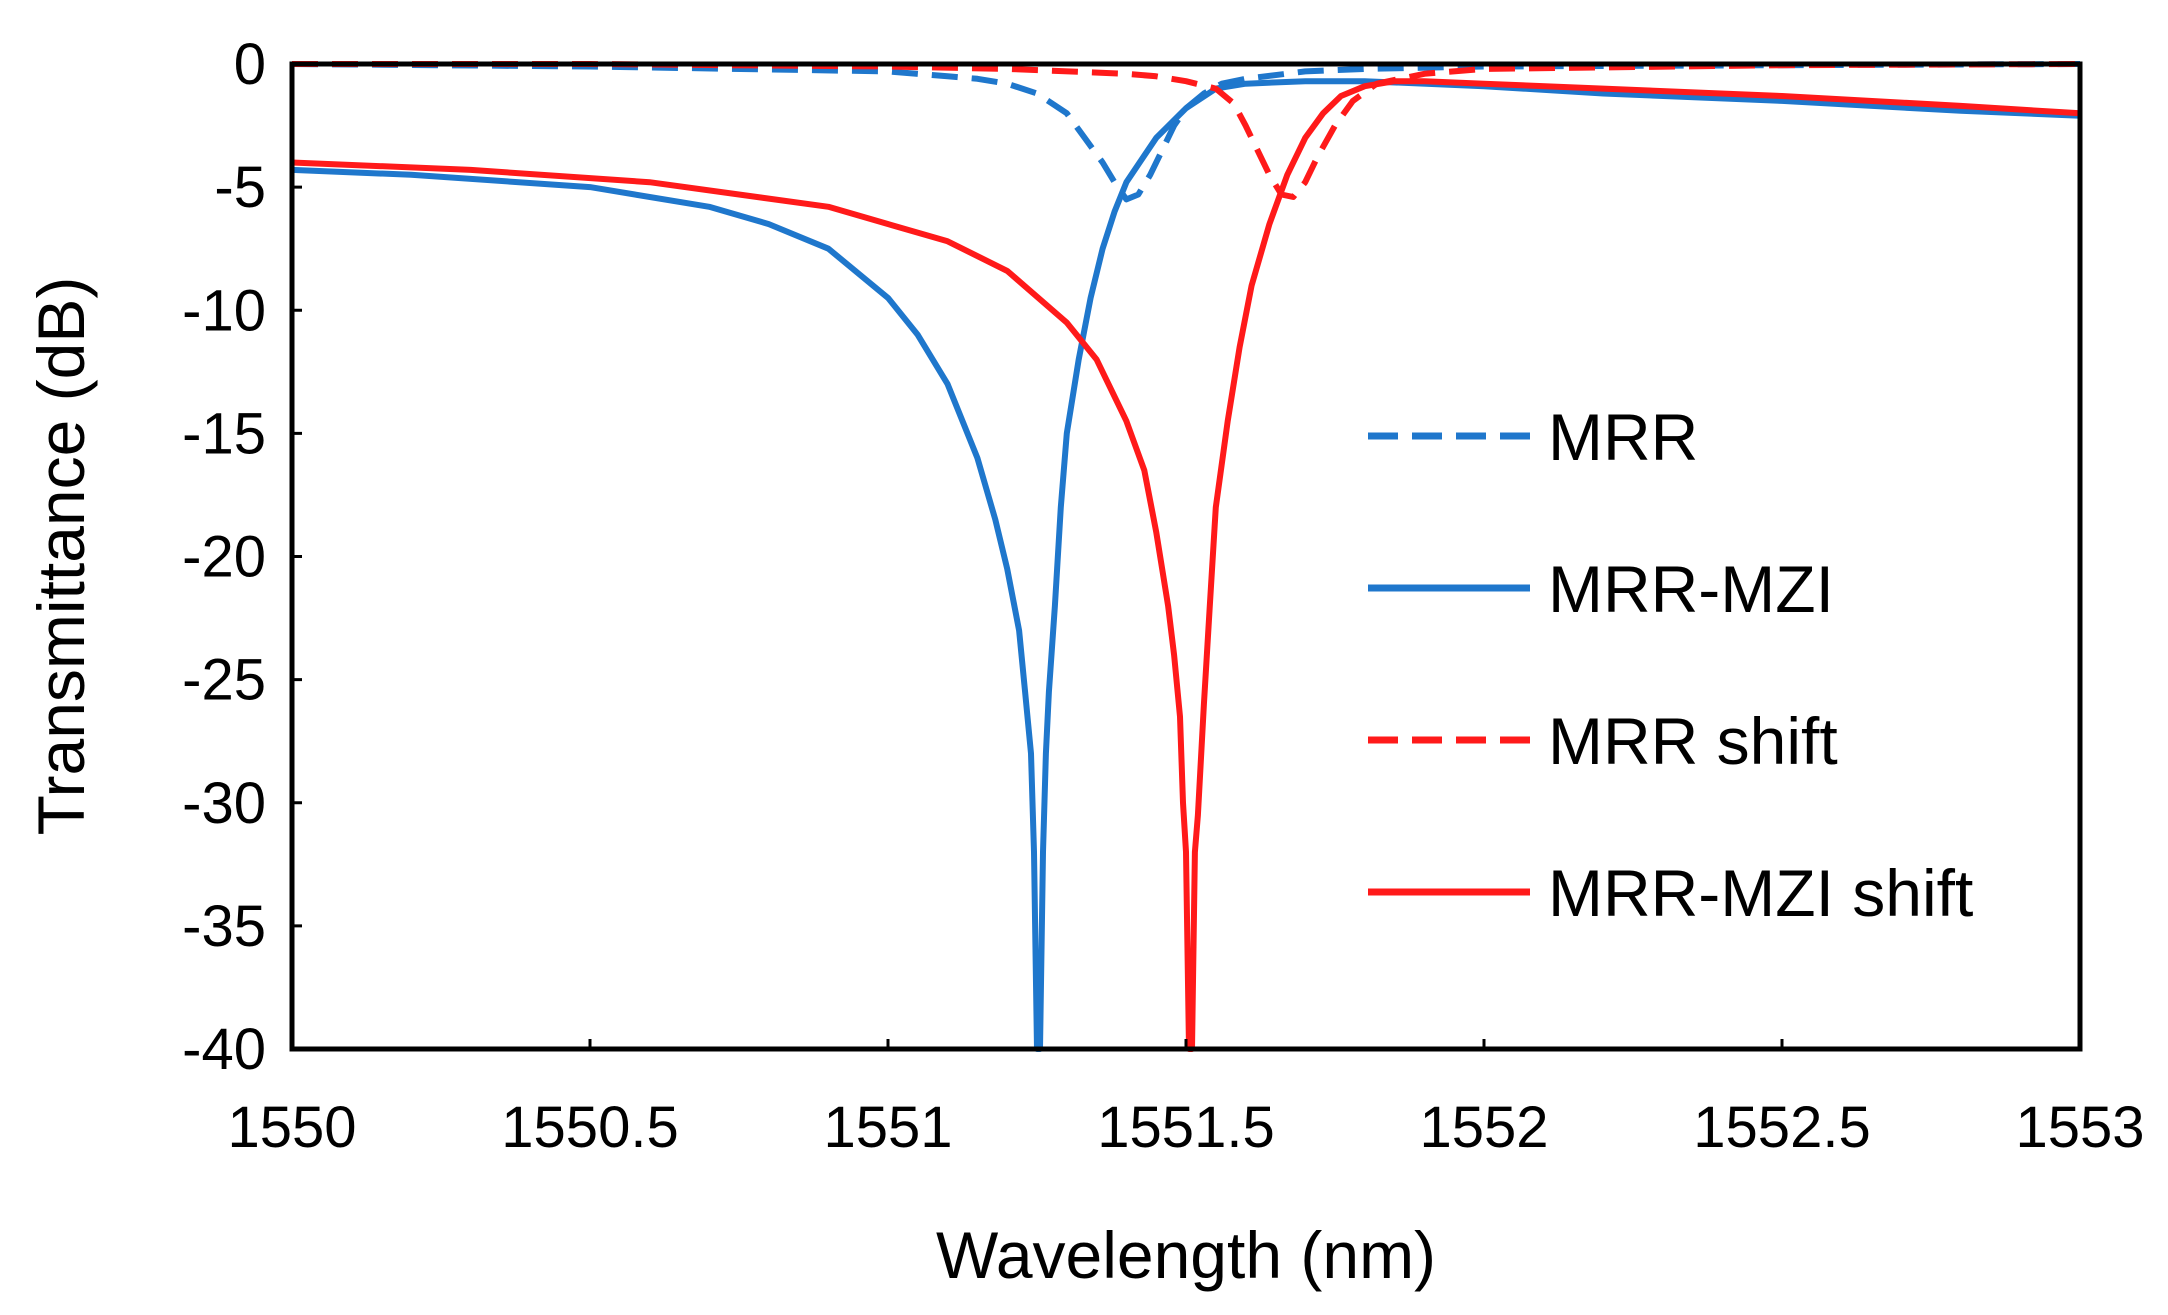 The image size is (2168, 1315). Describe the element at coordinates (1693, 741) in the screenshot. I see `legend-label: MRR shift` at that location.